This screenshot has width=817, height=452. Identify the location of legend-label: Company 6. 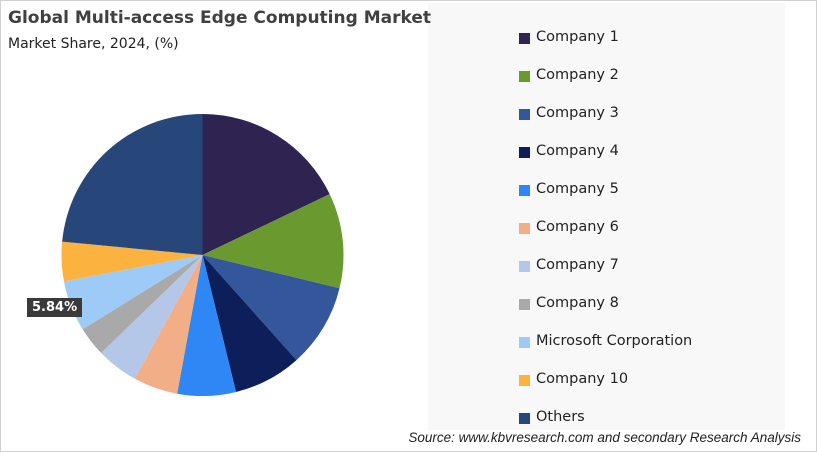
(577, 227).